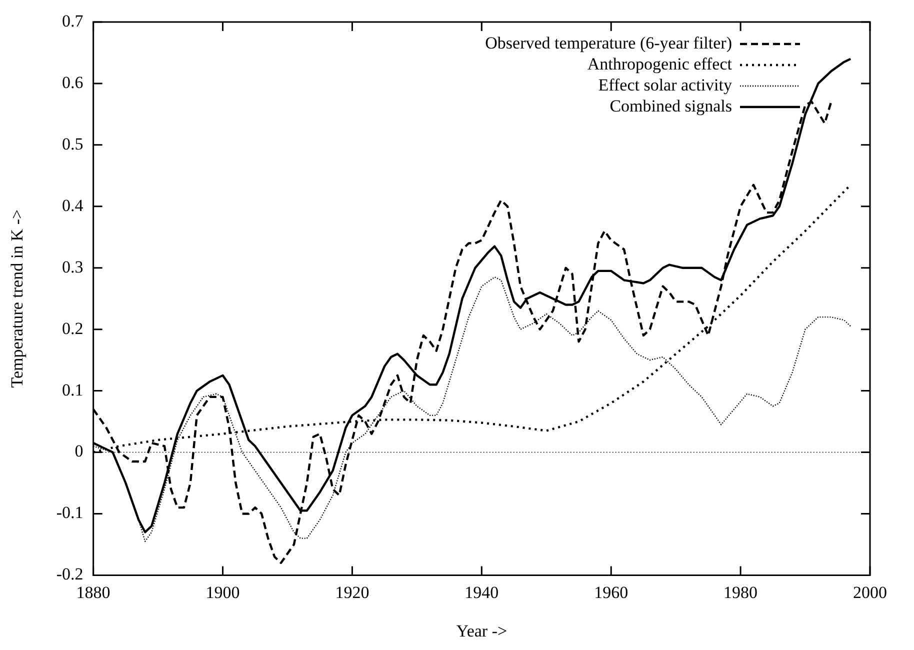  What do you see at coordinates (223, 592) in the screenshot?
I see `x-tick-label: 1900` at bounding box center [223, 592].